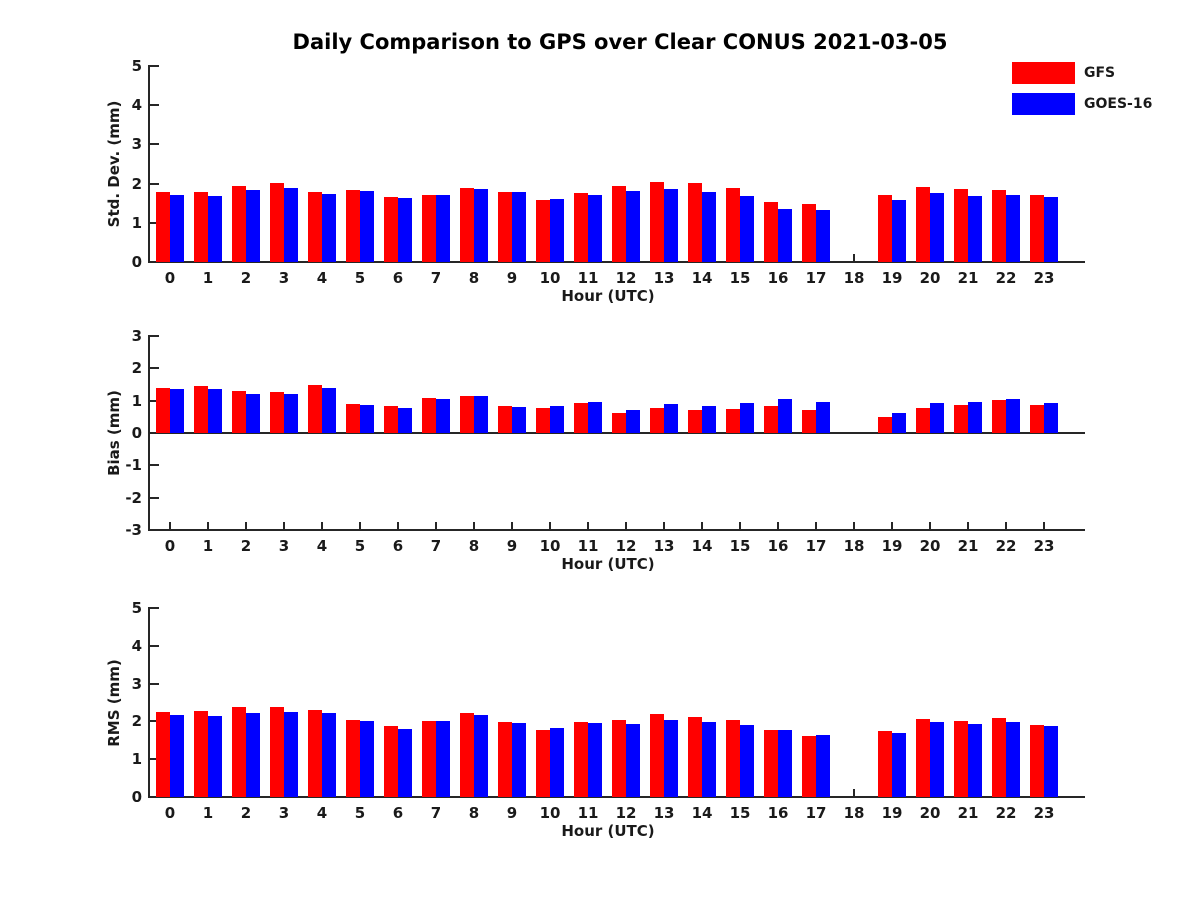  Describe the element at coordinates (733, 421) in the screenshot. I see `bar-gfs-h15` at that location.